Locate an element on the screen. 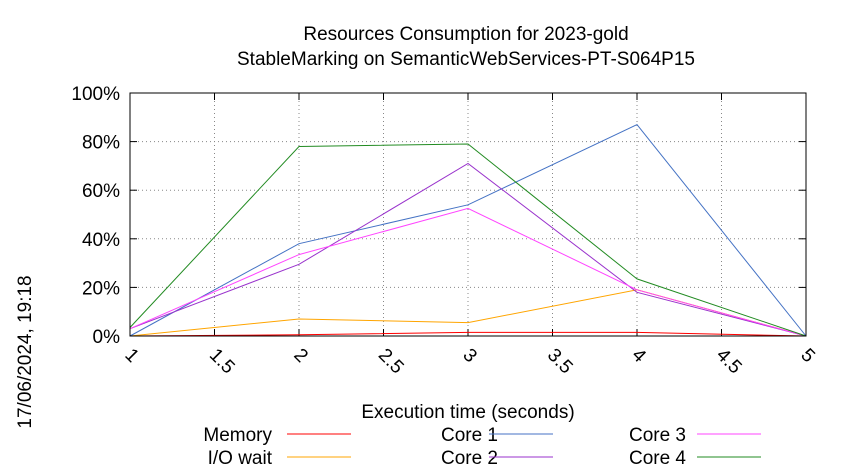  legend-label-core-2: Core 2 is located at coordinates (469, 458).